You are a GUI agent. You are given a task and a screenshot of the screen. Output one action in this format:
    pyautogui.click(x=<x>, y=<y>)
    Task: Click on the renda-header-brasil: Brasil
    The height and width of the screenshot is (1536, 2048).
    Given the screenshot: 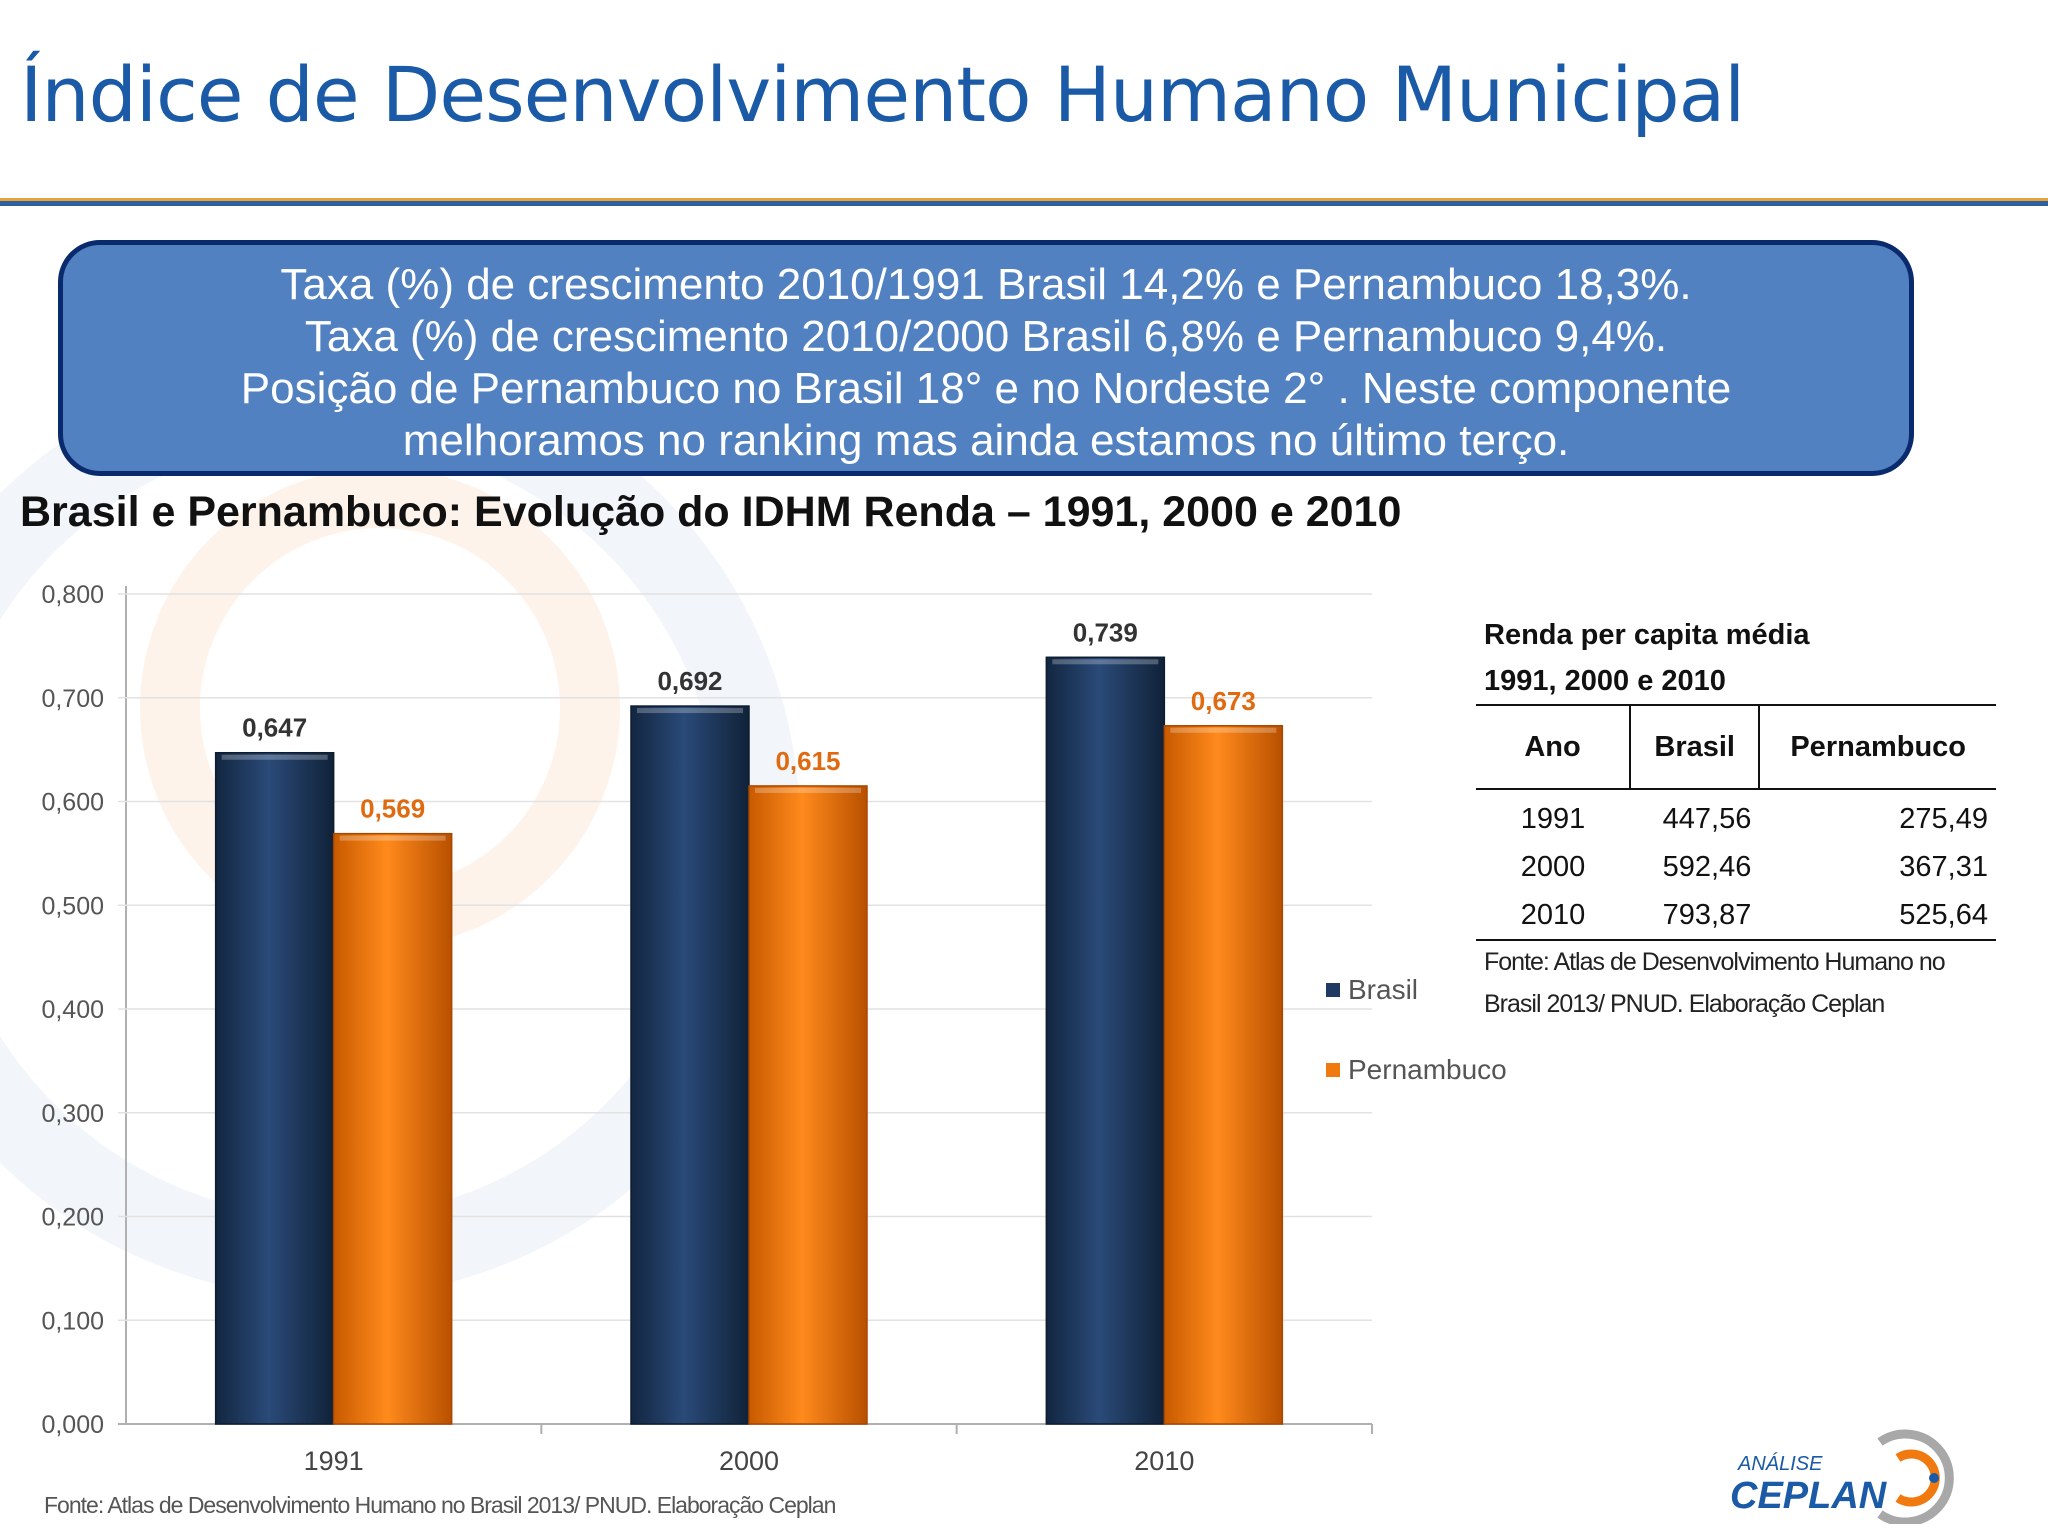 What is the action you would take?
    pyautogui.click(x=1694, y=747)
    